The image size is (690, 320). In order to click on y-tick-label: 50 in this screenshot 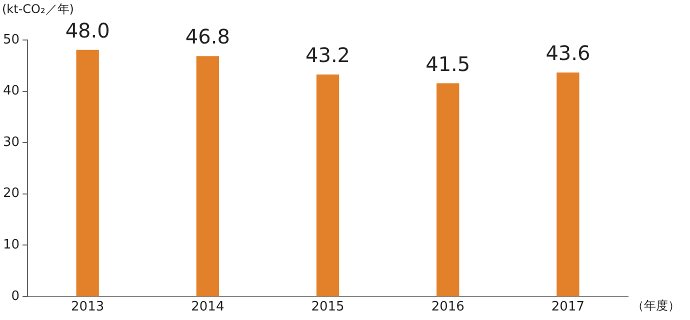, I will do `click(11, 40)`.